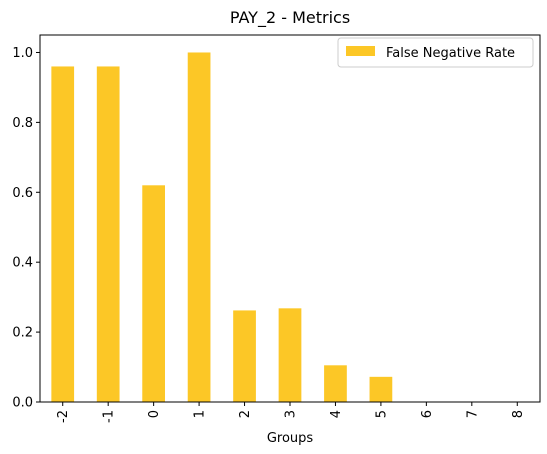 The image size is (547, 454). Describe the element at coordinates (22, 263) in the screenshot. I see `y-tick-label: 0.4` at that location.